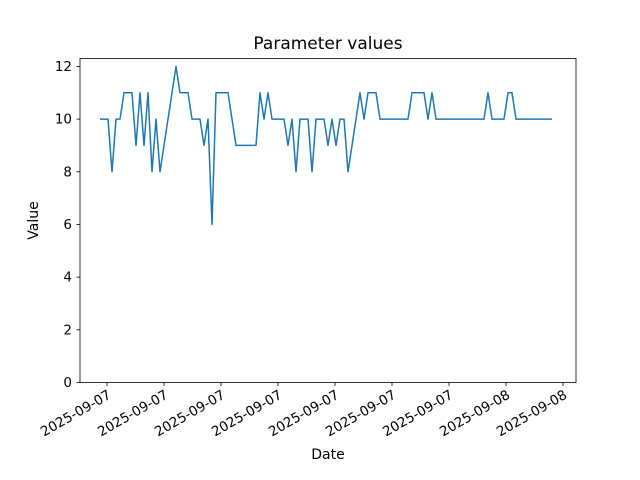  Describe the element at coordinates (63, 67) in the screenshot. I see `y-tick-label: 12` at that location.